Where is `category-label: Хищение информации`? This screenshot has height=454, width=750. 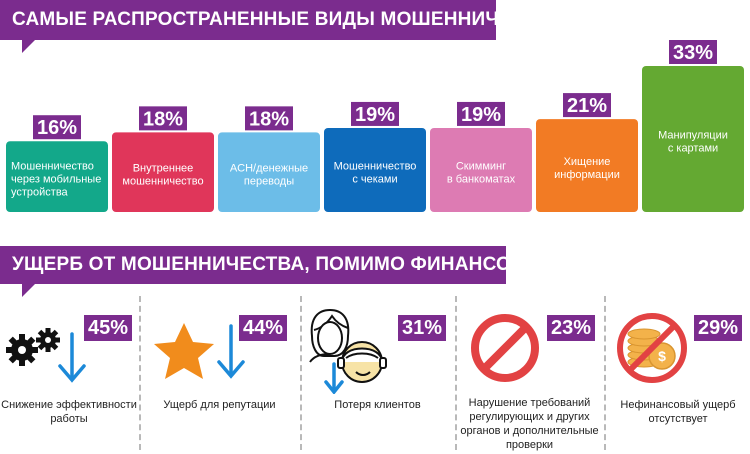 category-label: Хищение информации is located at coordinates (587, 168).